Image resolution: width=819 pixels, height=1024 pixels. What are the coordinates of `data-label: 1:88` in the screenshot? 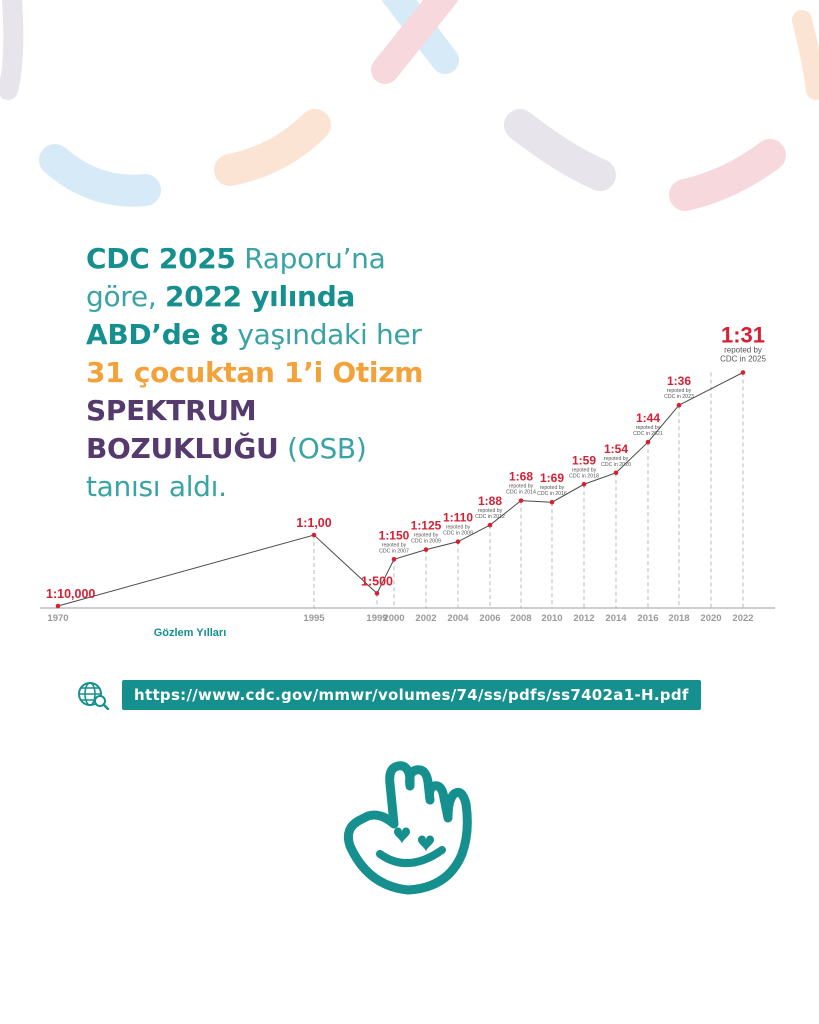 It's located at (490, 501).